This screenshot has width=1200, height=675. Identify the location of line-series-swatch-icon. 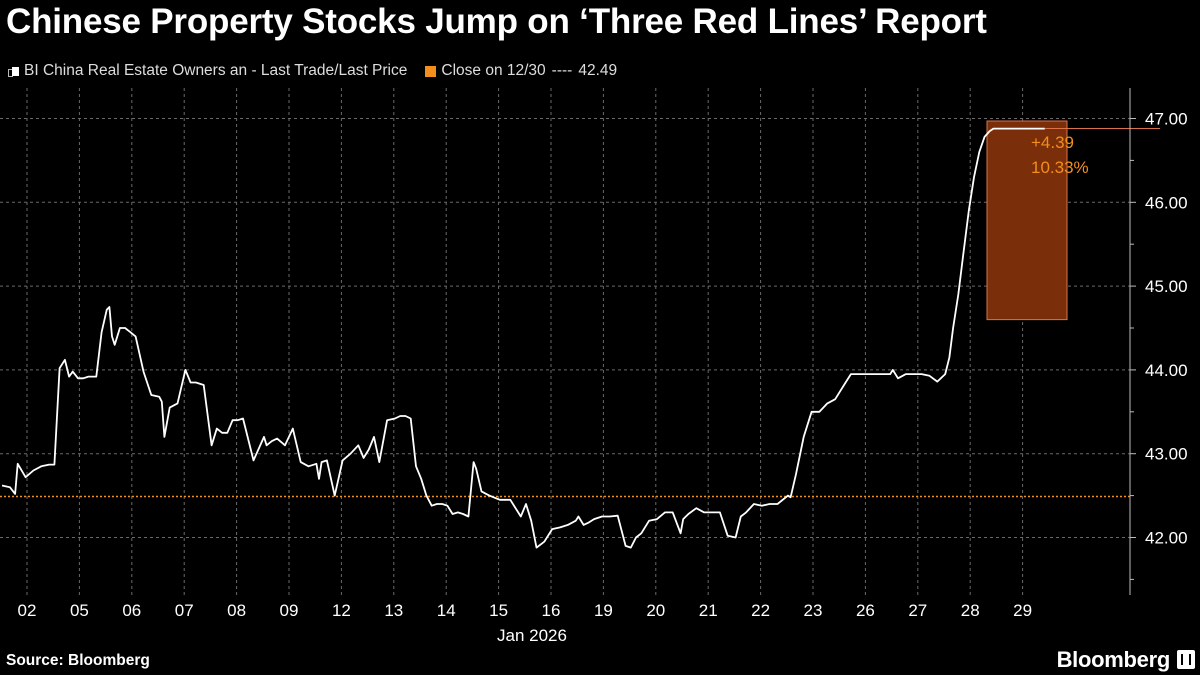
(13, 71).